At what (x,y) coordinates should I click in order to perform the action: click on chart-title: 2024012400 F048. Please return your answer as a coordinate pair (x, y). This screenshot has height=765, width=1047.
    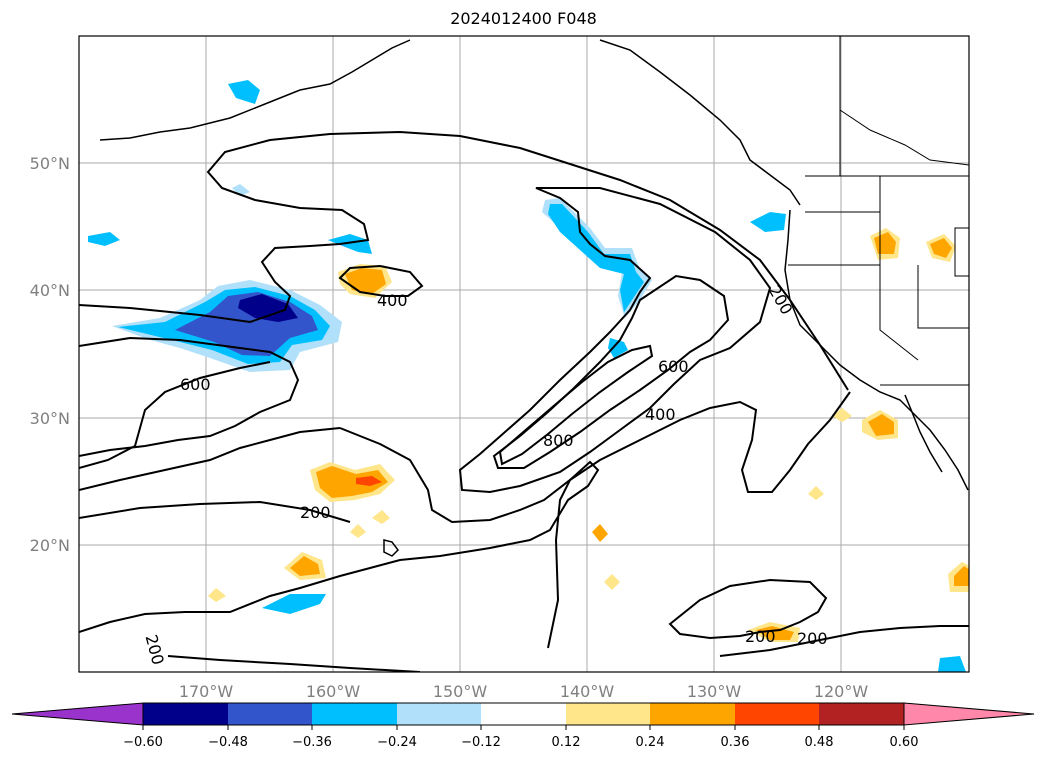
    Looking at the image, I should click on (523, 18).